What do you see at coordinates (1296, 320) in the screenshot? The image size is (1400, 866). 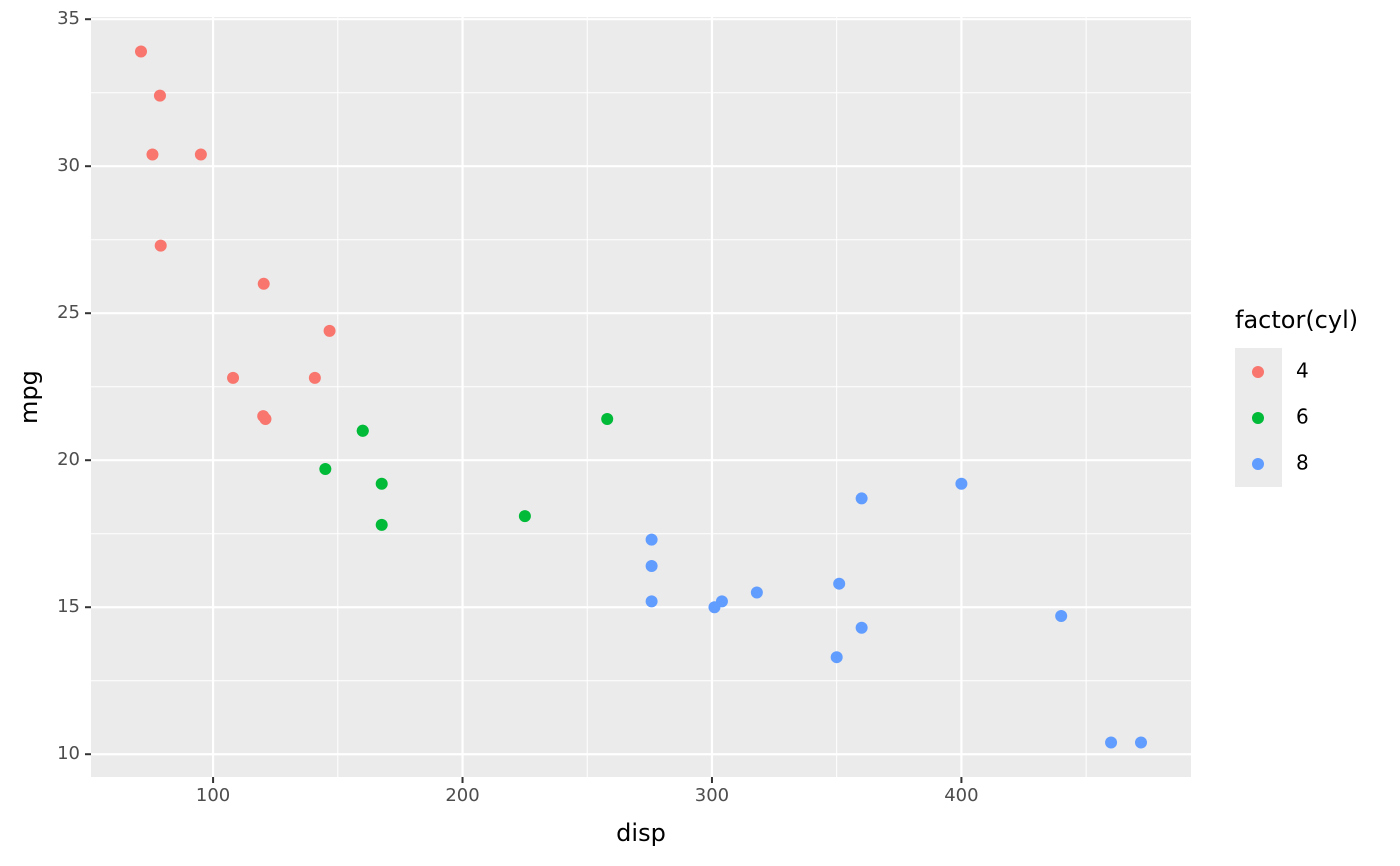 I see `legend-title: factor(cyl)` at bounding box center [1296, 320].